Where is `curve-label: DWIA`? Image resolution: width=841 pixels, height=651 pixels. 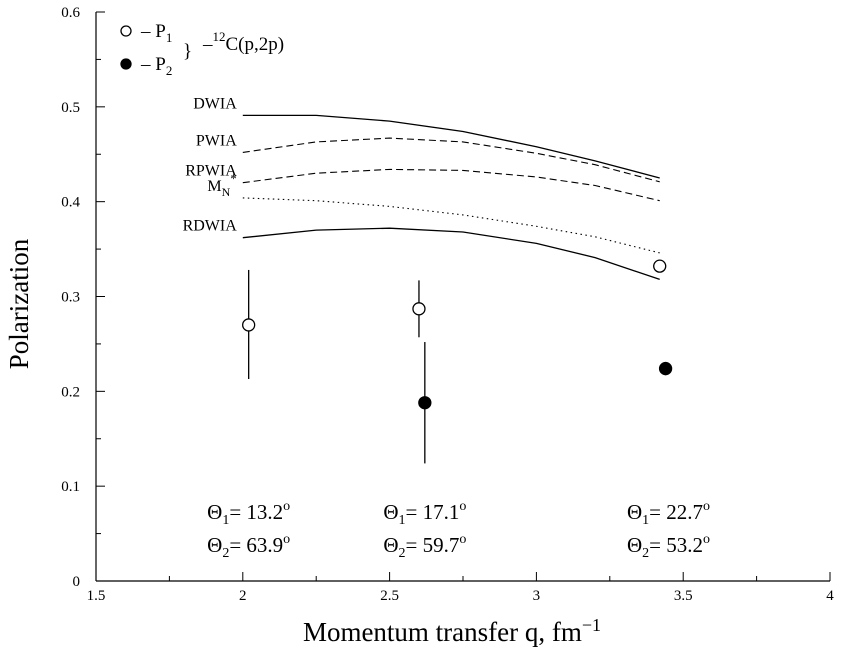 curve-label: DWIA is located at coordinates (215, 103).